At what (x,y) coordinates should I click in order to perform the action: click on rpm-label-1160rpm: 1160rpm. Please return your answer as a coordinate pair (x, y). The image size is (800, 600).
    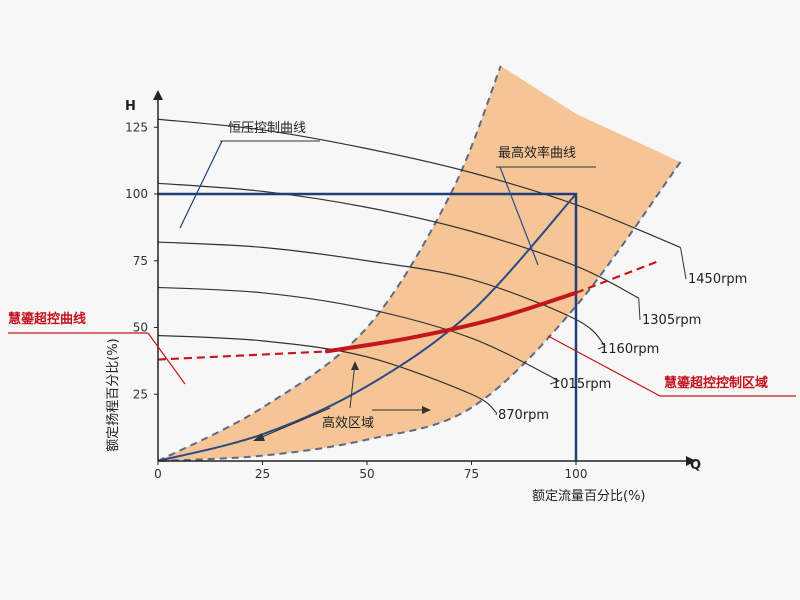
    Looking at the image, I should click on (629, 349).